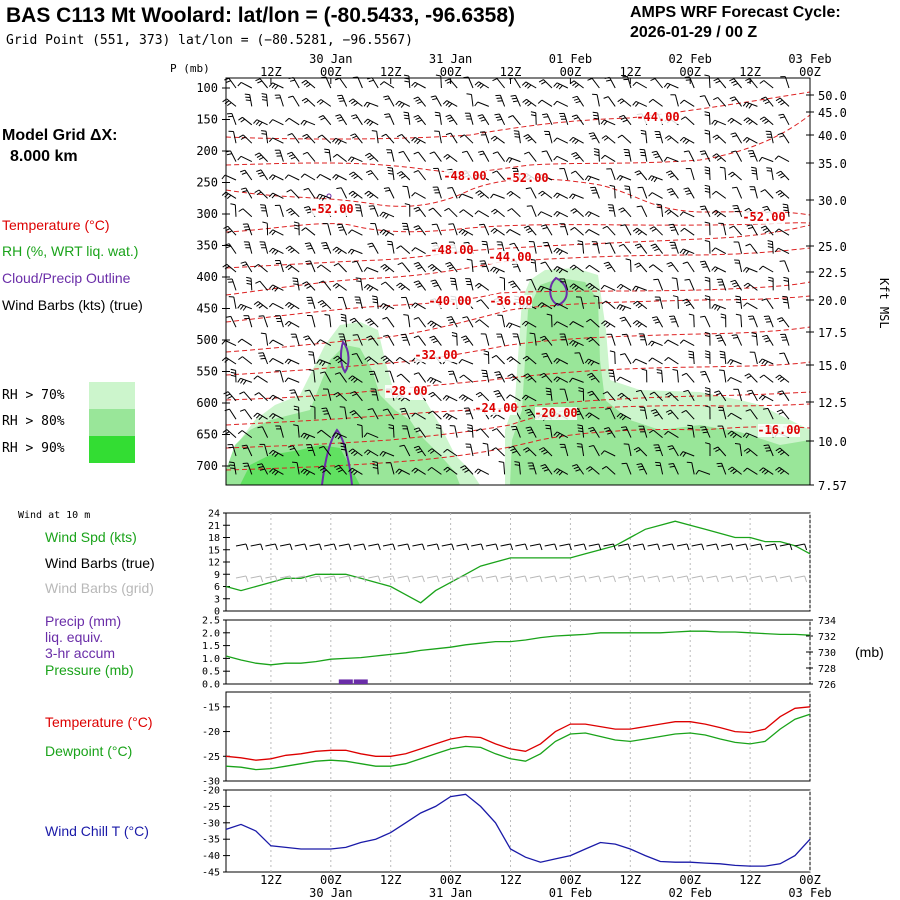  I want to click on temp-contour-label: -36.00, so click(510, 301).